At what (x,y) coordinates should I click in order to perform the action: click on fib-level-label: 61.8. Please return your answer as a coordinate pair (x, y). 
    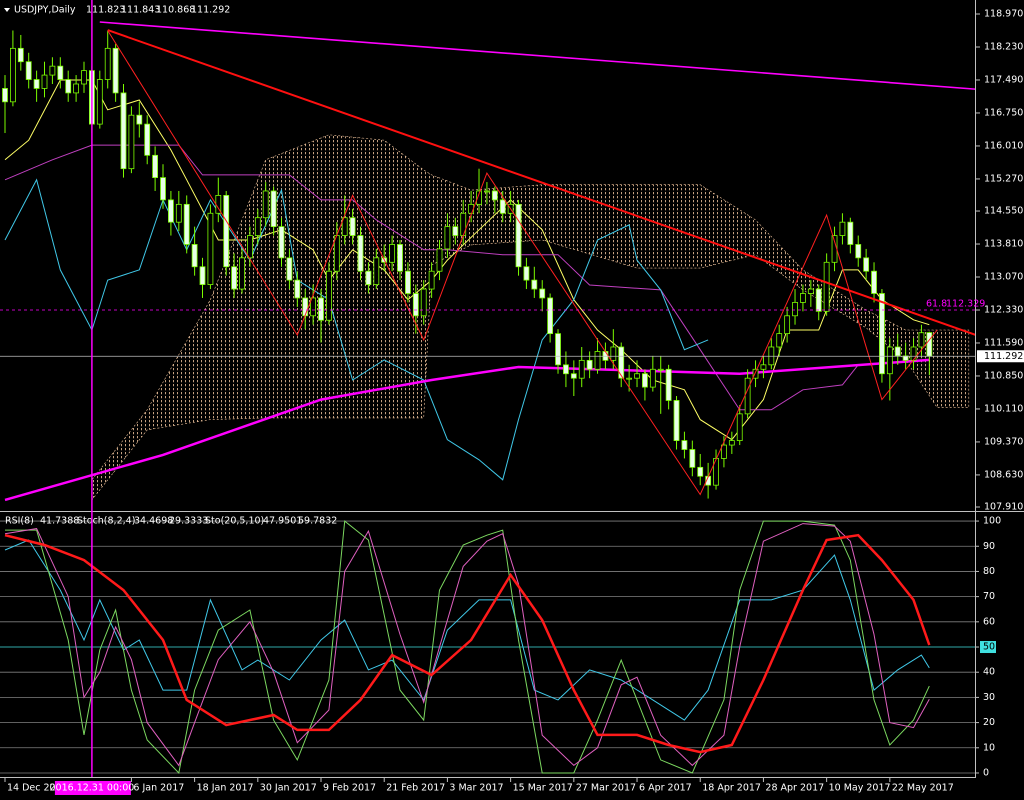
    Looking at the image, I should click on (936, 304).